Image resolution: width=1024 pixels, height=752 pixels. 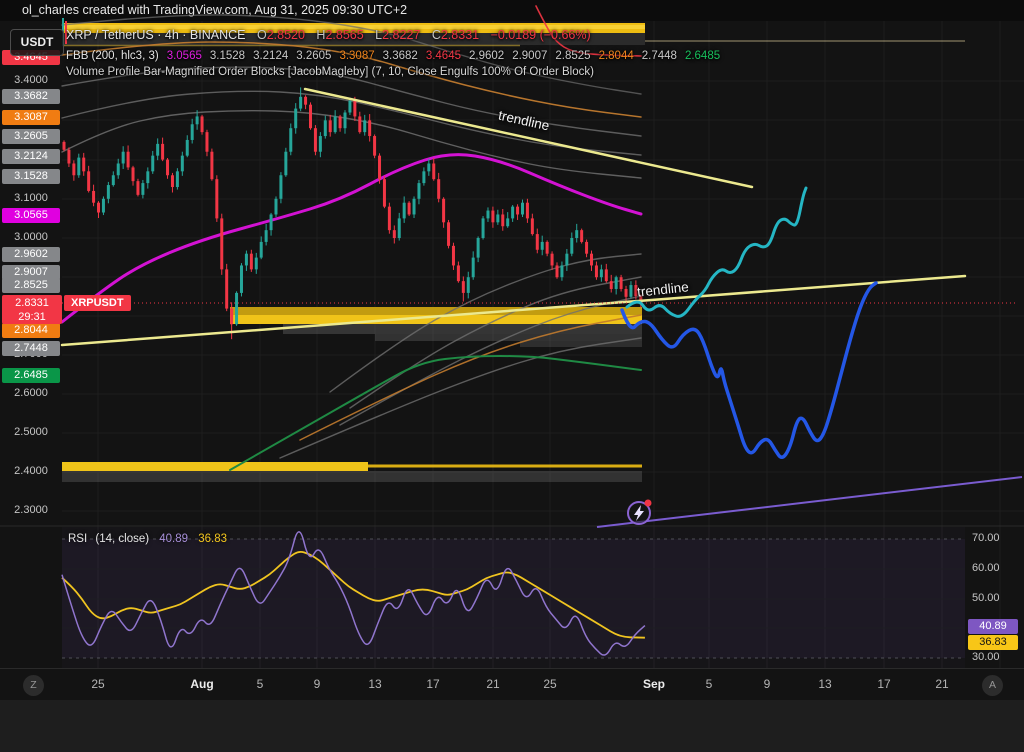 I want to click on indicator-price-flag: 2.9007, so click(x=31, y=272).